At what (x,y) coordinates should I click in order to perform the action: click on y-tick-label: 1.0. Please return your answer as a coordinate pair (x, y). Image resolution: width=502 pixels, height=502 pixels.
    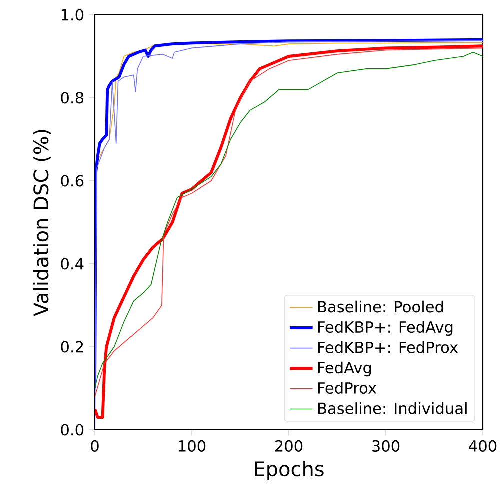
    Looking at the image, I should click on (73, 15).